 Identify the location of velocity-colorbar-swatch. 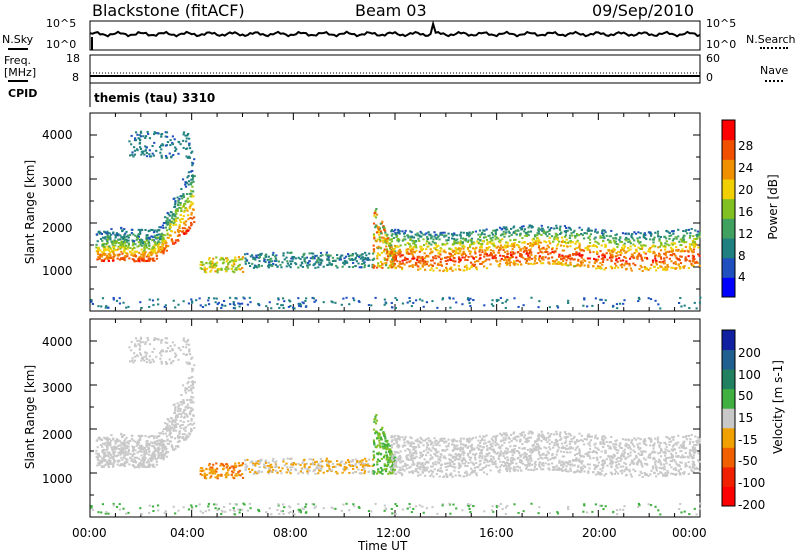
(728, 418).